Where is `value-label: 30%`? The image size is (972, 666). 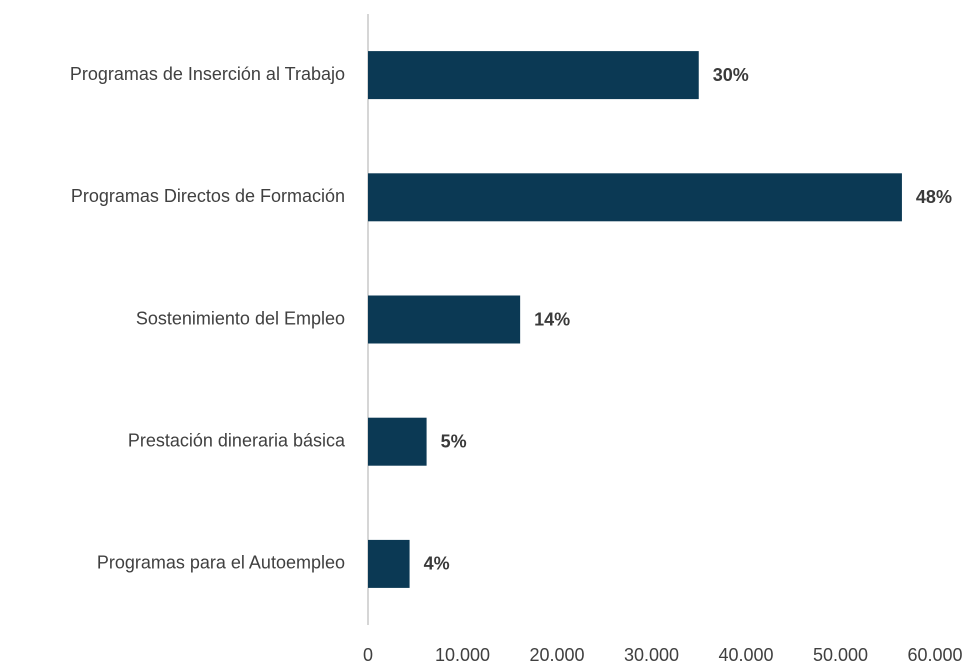
value-label: 30% is located at coordinates (731, 75).